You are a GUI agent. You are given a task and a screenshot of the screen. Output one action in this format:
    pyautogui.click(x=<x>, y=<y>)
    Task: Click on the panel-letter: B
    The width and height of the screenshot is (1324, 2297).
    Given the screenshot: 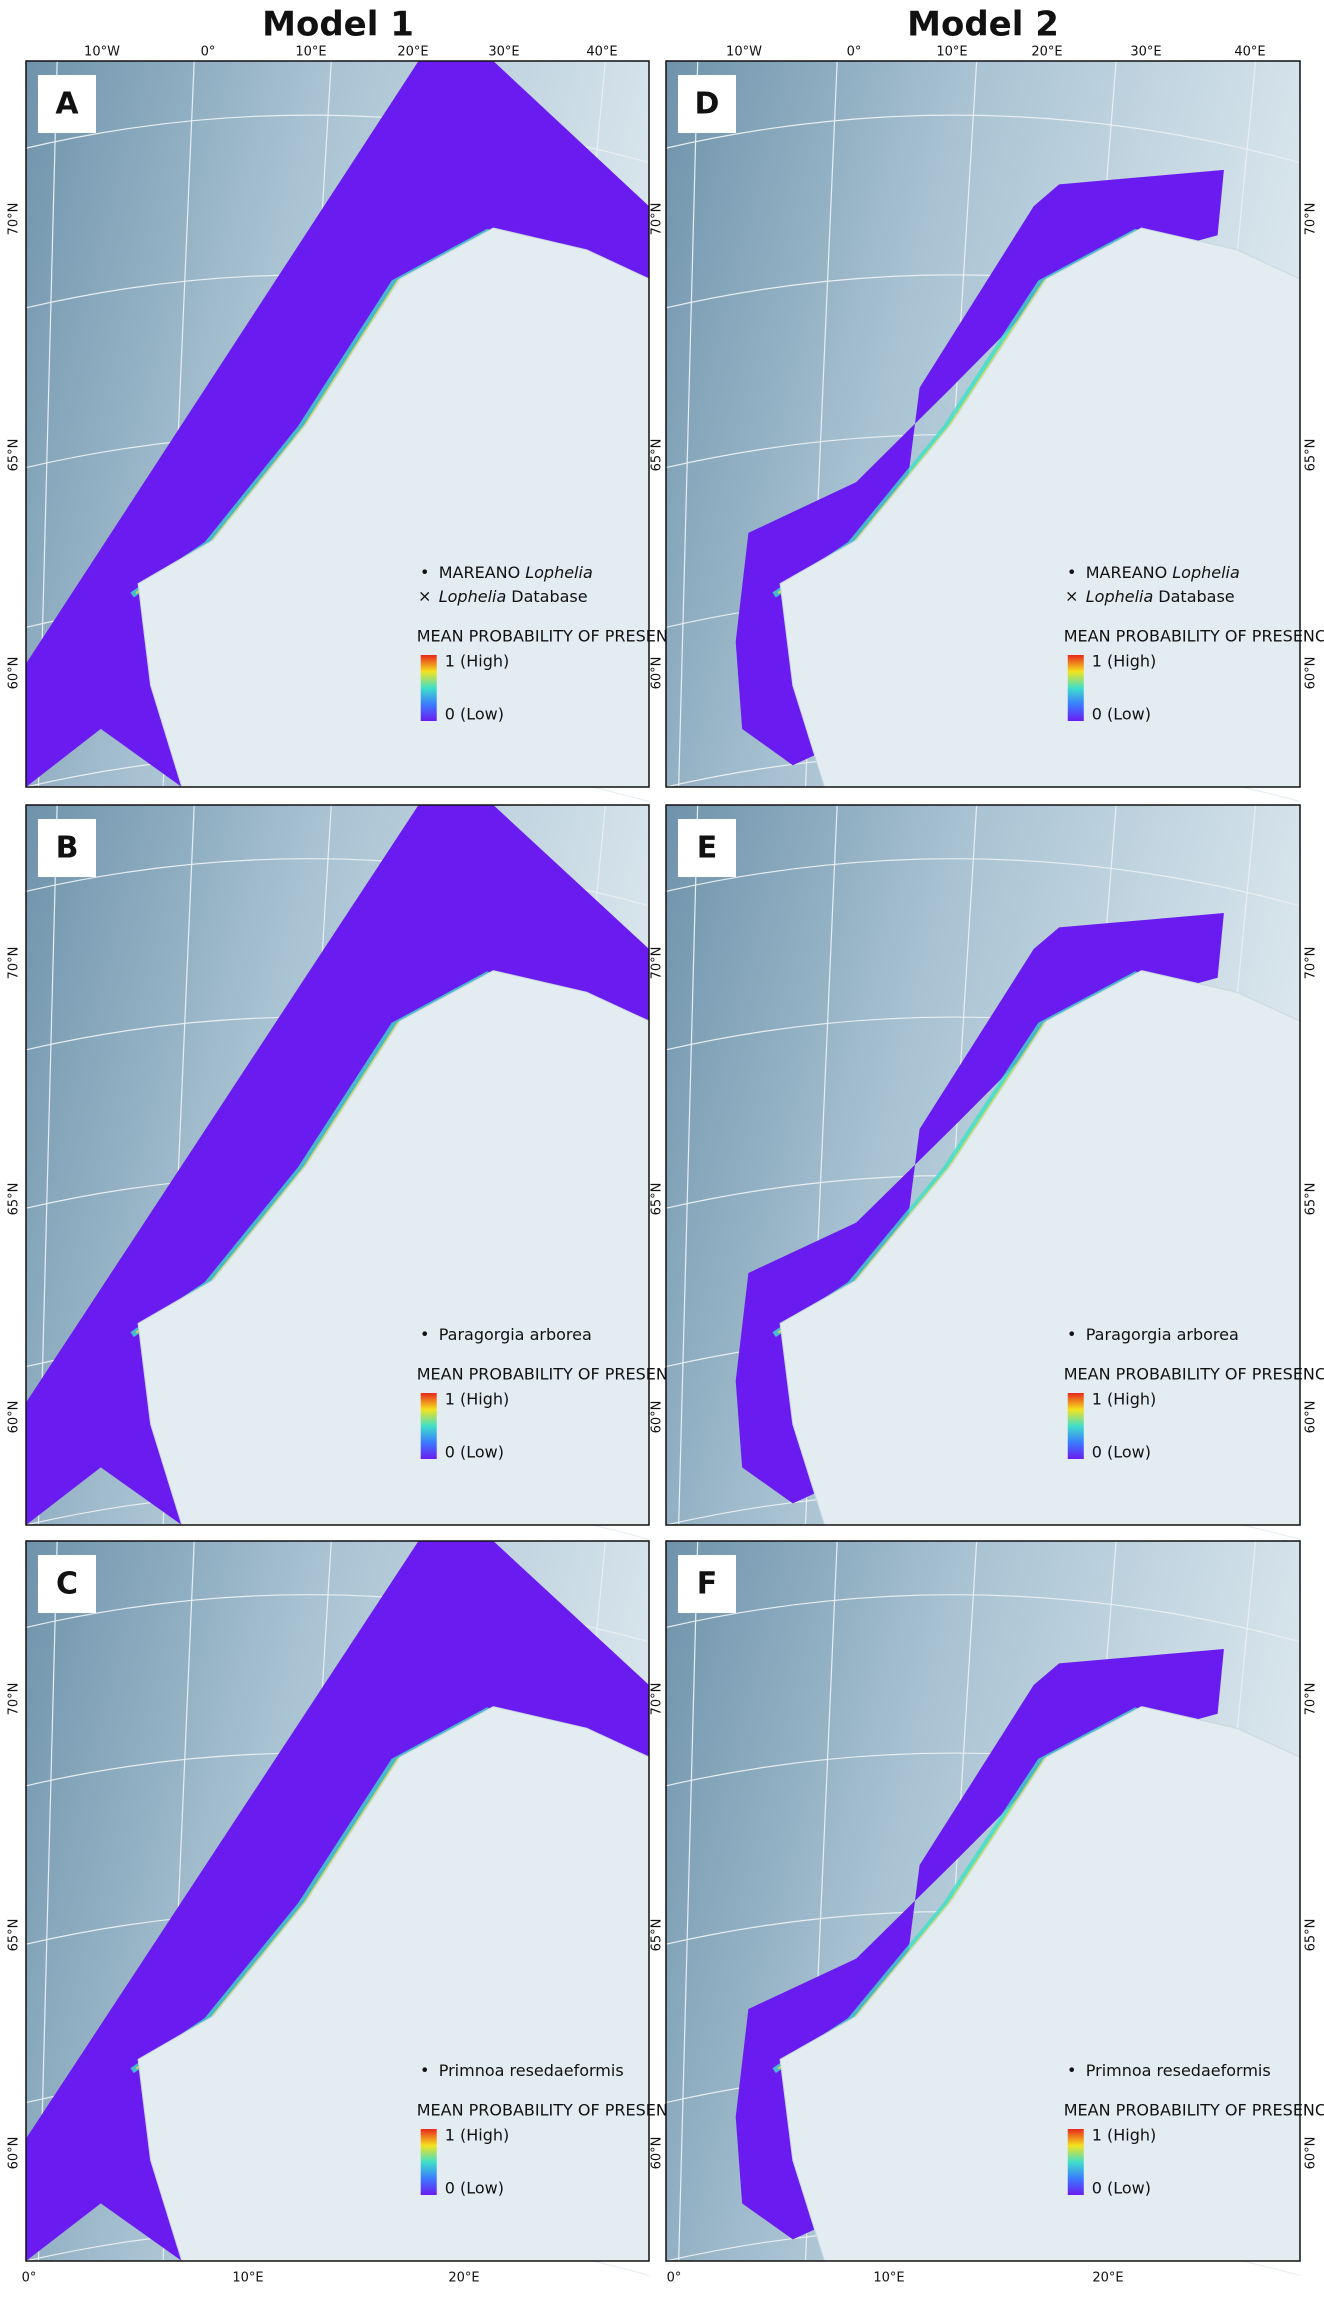 What is the action you would take?
    pyautogui.click(x=67, y=848)
    